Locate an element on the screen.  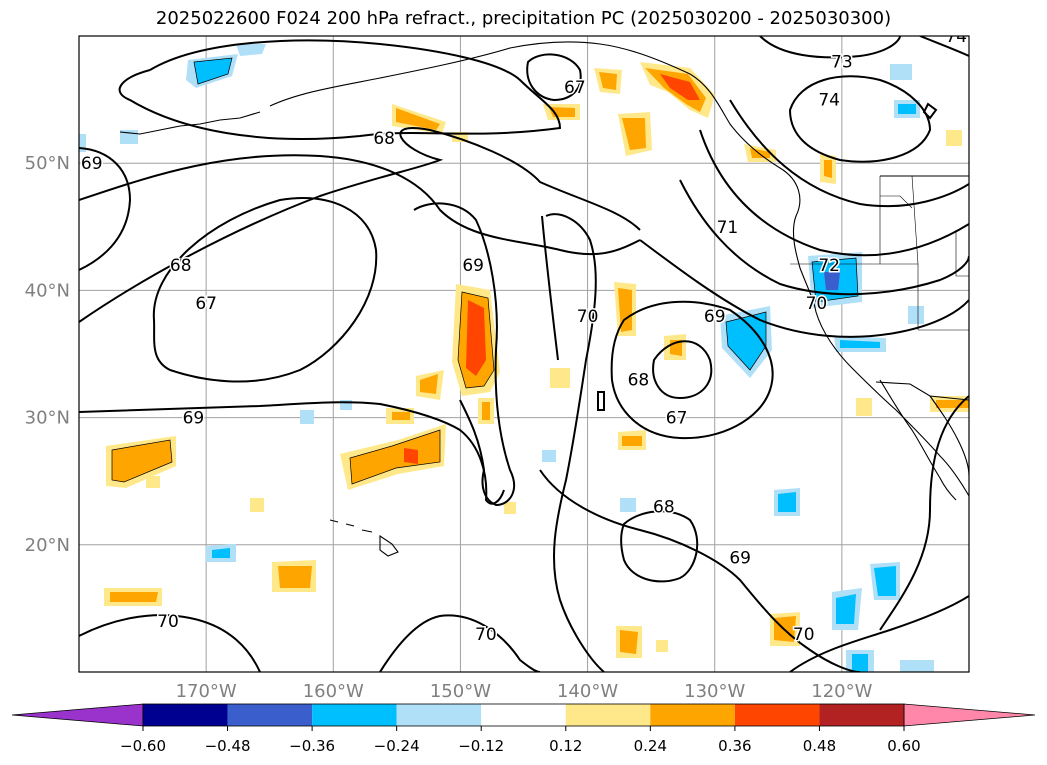
colorbar-tick-label: −0.60 is located at coordinates (143, 746).